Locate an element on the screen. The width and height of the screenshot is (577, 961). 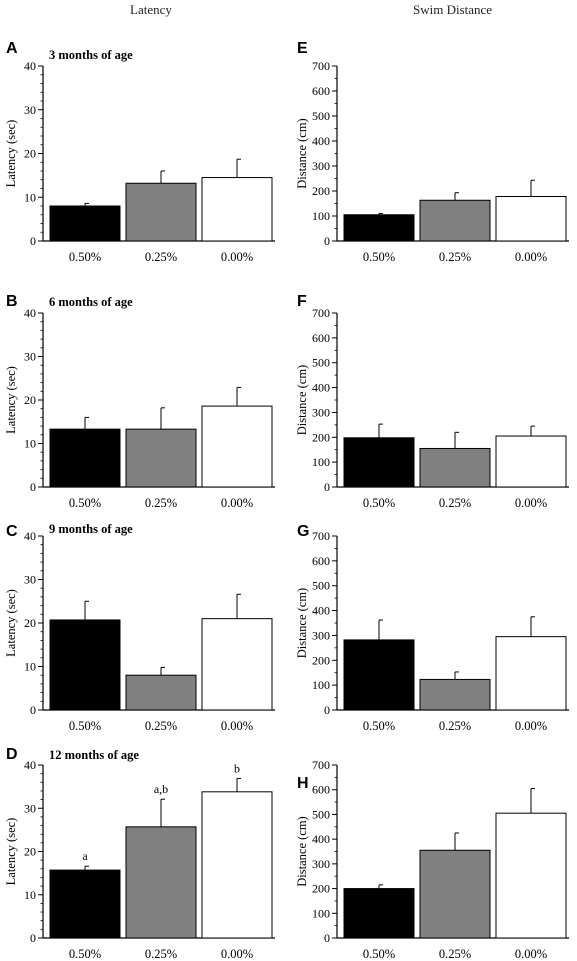
panel-b-x-tick-label-1: 0.50% is located at coordinates (85, 503).